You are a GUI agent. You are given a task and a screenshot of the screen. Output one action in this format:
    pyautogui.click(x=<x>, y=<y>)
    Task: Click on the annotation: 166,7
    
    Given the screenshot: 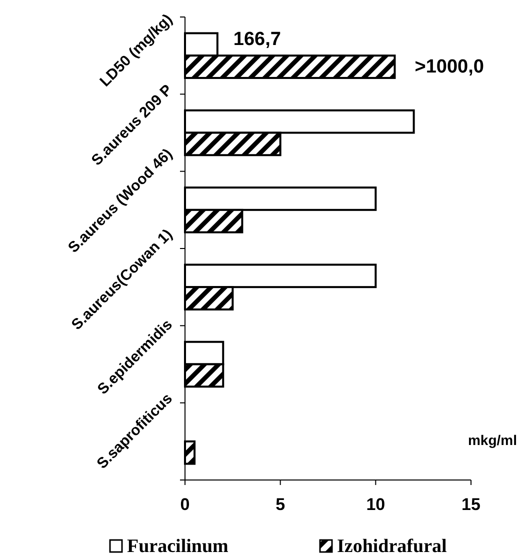 What is the action you would take?
    pyautogui.click(x=257, y=39)
    